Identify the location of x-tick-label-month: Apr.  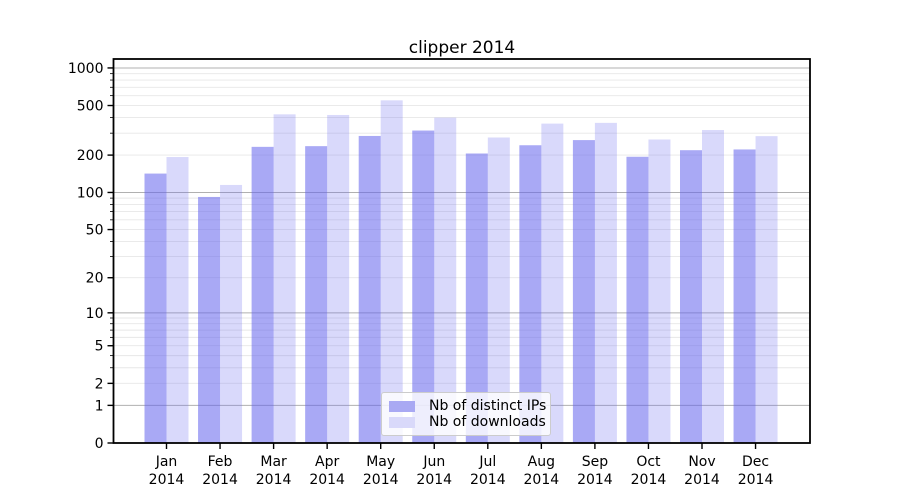
(327, 462).